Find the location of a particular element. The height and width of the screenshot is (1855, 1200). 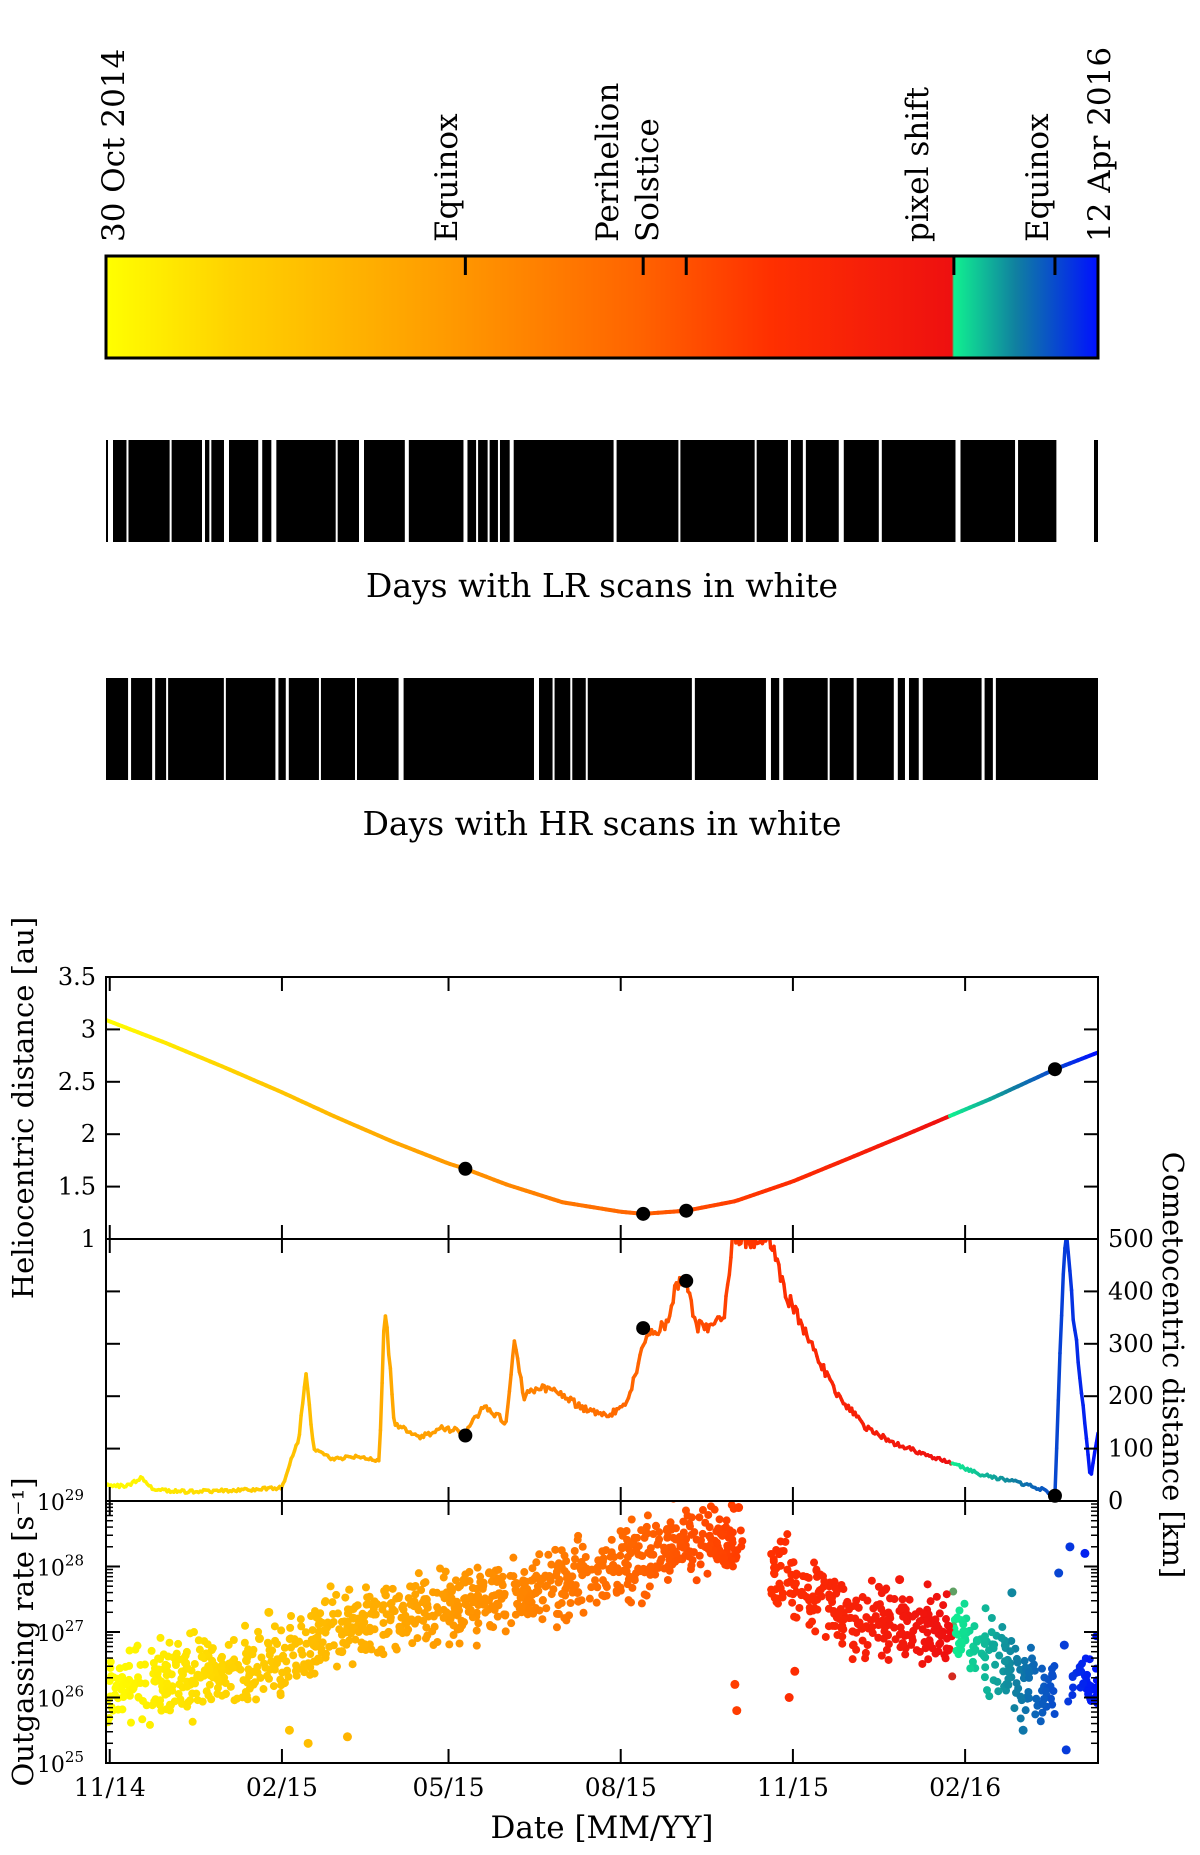

heliocentric-ticks: 1 1.5 2 2.5 3 3.5 is located at coordinates (578, 1108).